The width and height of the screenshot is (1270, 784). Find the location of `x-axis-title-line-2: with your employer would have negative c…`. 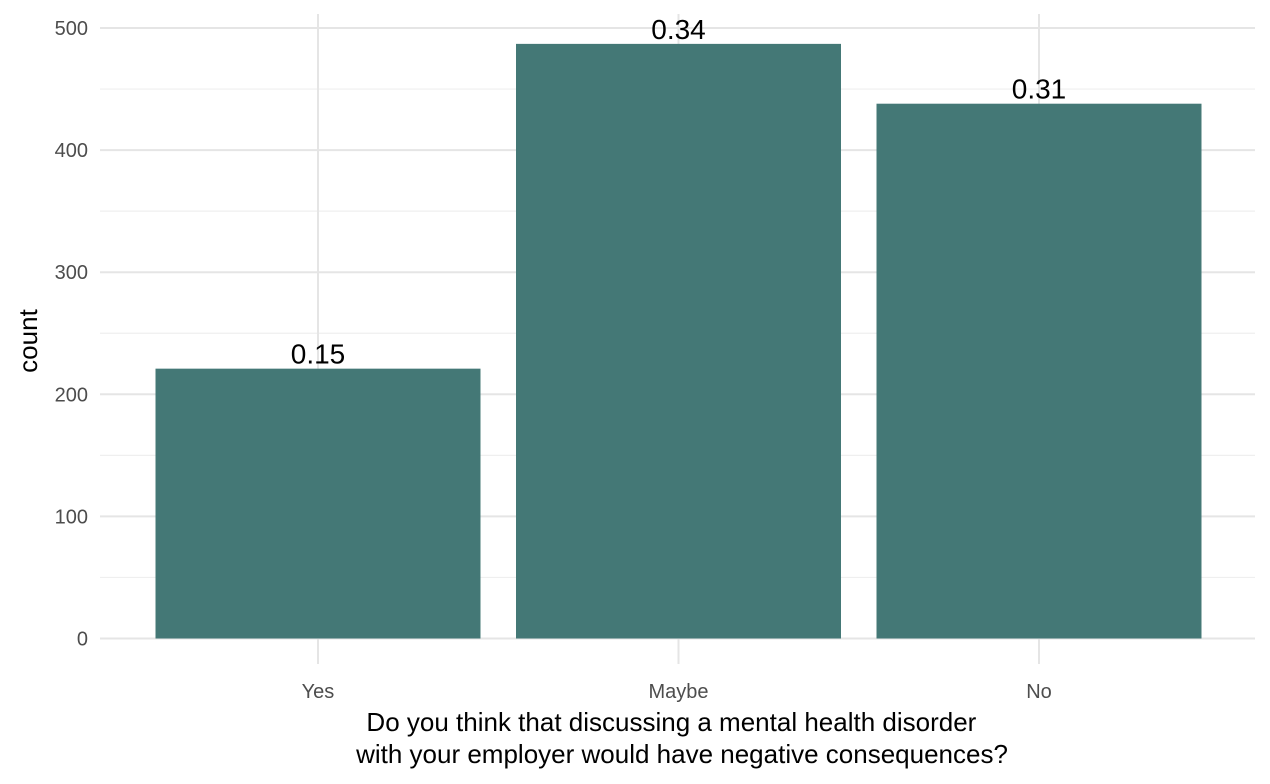

x-axis-title-line-2: with your employer would have negative c… is located at coordinates (681, 754).